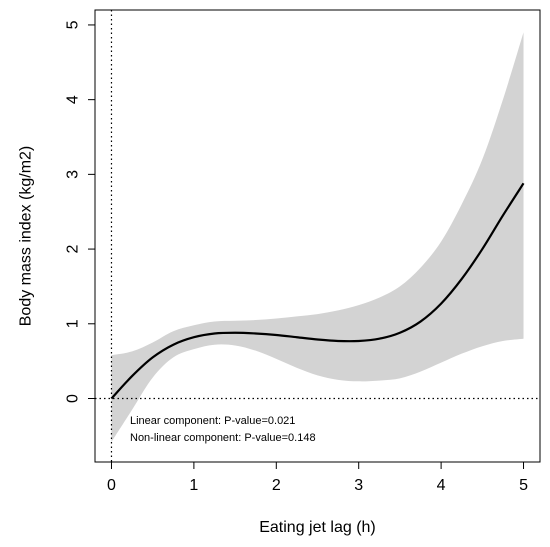 This screenshot has height=547, width=550. Describe the element at coordinates (276, 485) in the screenshot. I see `x-tick-label: 2` at that location.